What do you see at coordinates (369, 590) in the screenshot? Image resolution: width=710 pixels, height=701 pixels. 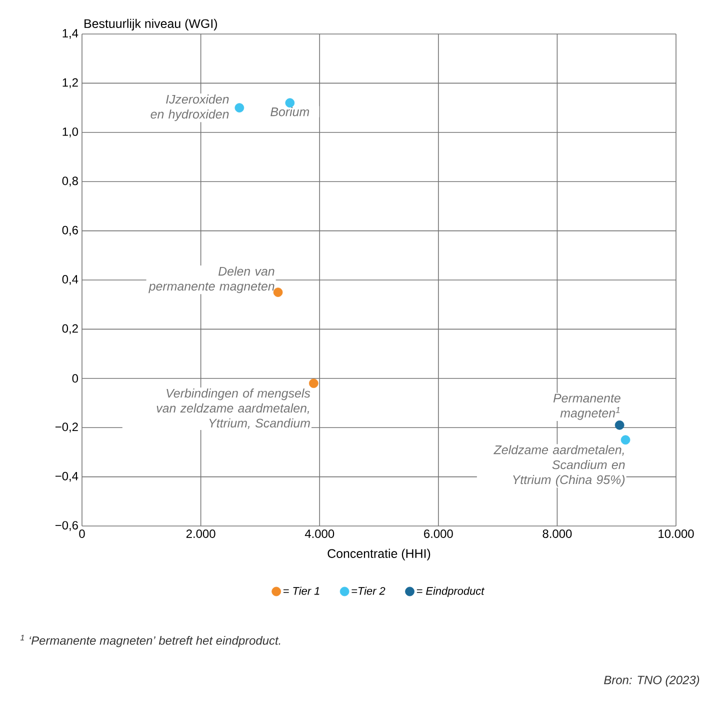 I see `legend-label: =Tier 2` at bounding box center [369, 590].